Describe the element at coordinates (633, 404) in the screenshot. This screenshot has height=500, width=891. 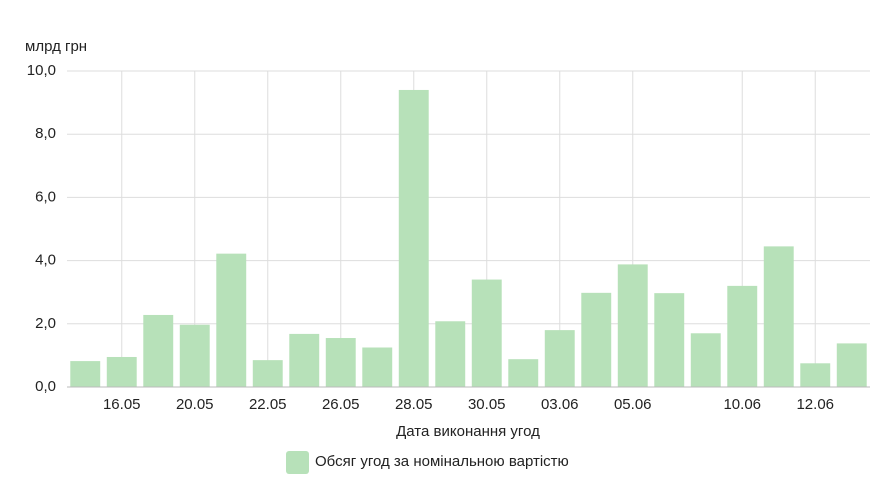
I see `x-tick-label: 05.06` at that location.